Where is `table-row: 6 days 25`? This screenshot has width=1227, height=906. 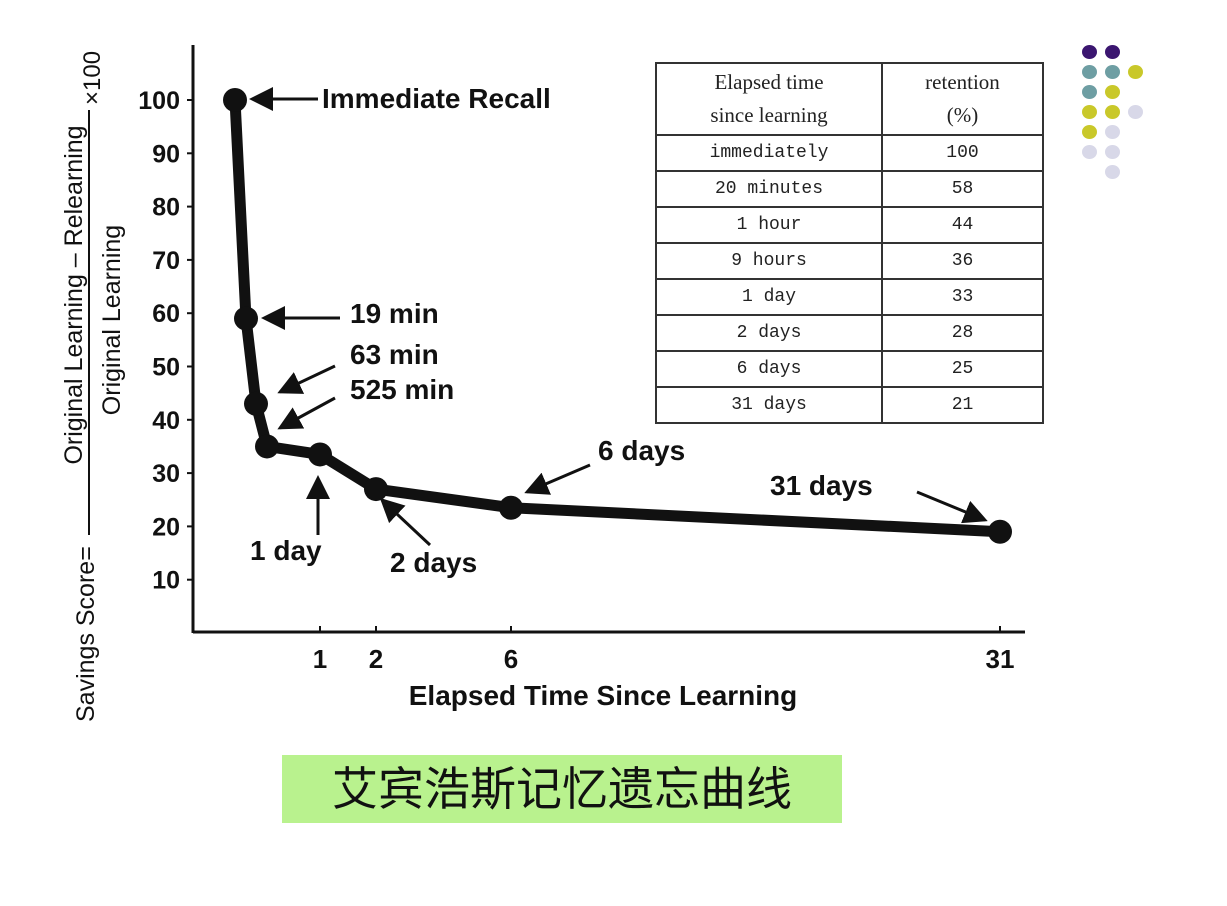 table-row: 6 days 25 is located at coordinates (849, 369).